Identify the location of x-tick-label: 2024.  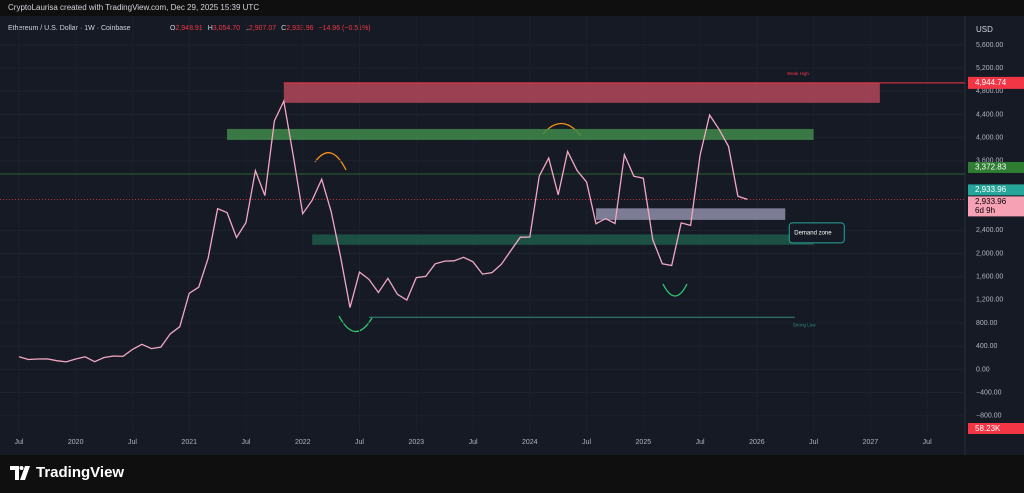
(530, 442).